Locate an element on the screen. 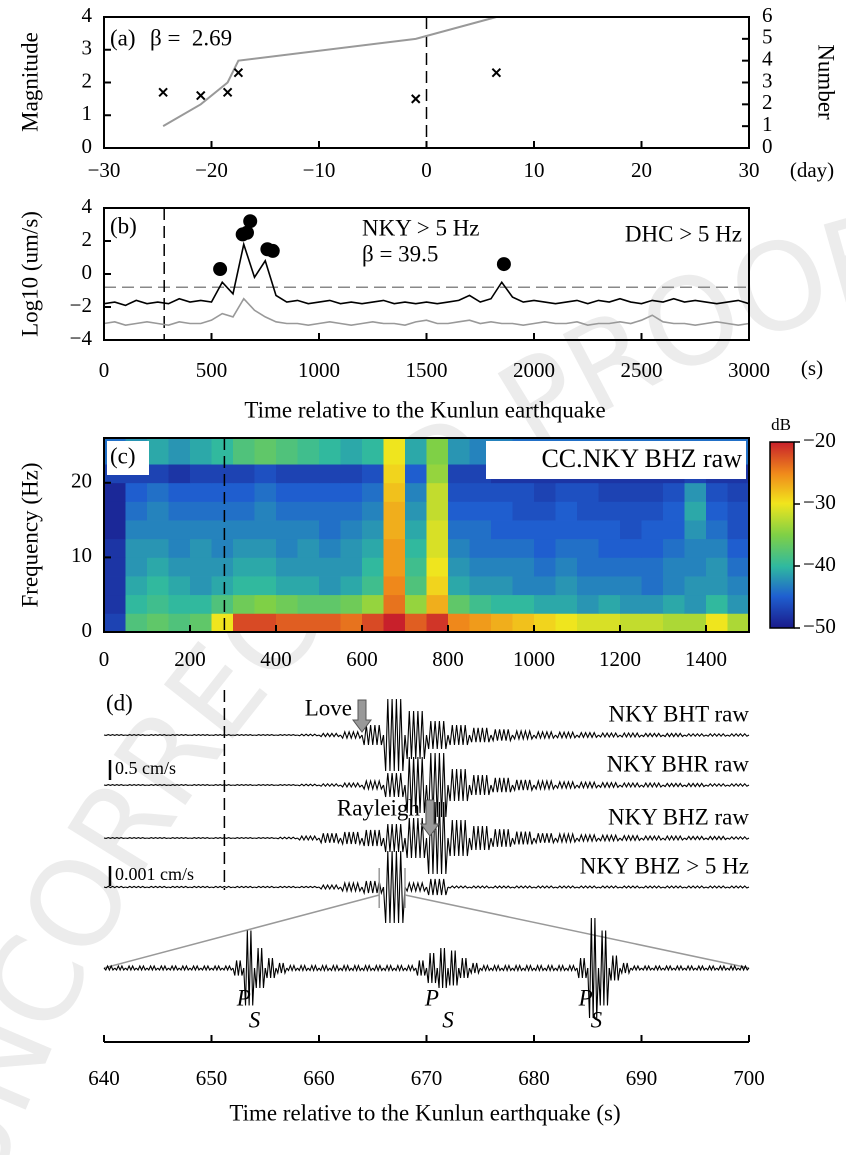  trace-label: NKY BHZ > 5 Hz is located at coordinates (664, 865).